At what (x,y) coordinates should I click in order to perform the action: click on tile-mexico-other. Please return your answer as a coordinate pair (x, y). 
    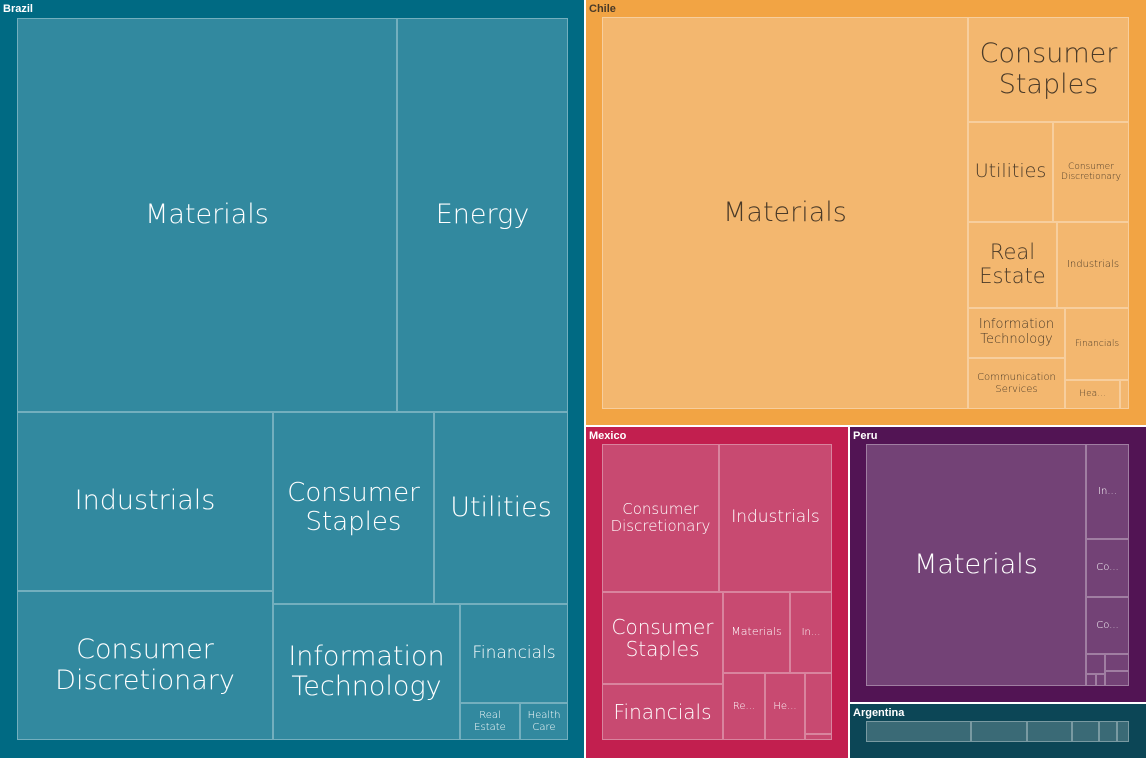
    Looking at the image, I should click on (818, 703).